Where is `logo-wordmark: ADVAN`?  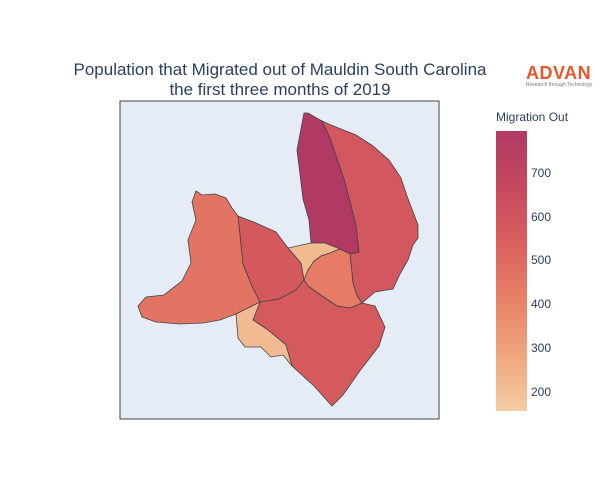 logo-wordmark: ADVAN is located at coordinates (559, 73).